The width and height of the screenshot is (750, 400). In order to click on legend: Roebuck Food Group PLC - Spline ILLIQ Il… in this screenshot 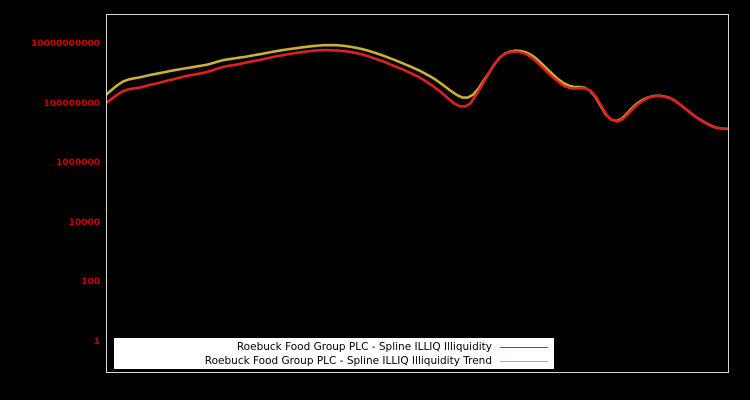, I will do `click(334, 353)`.